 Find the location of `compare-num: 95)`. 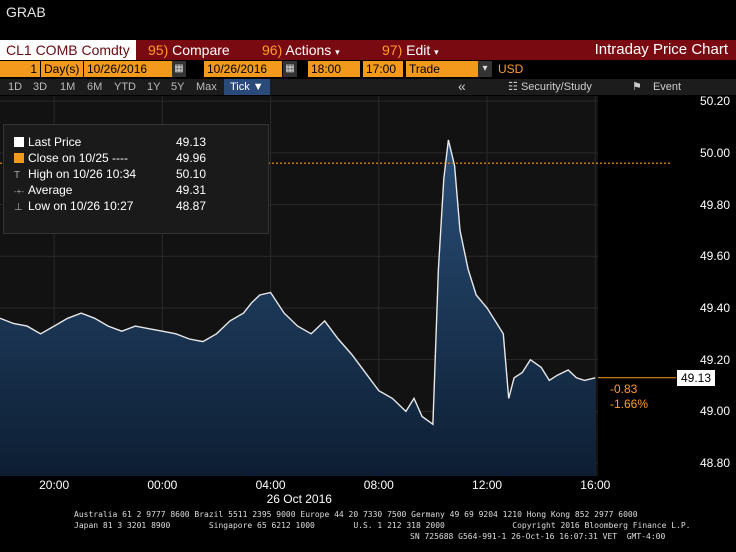

compare-num: 95) is located at coordinates (158, 50).